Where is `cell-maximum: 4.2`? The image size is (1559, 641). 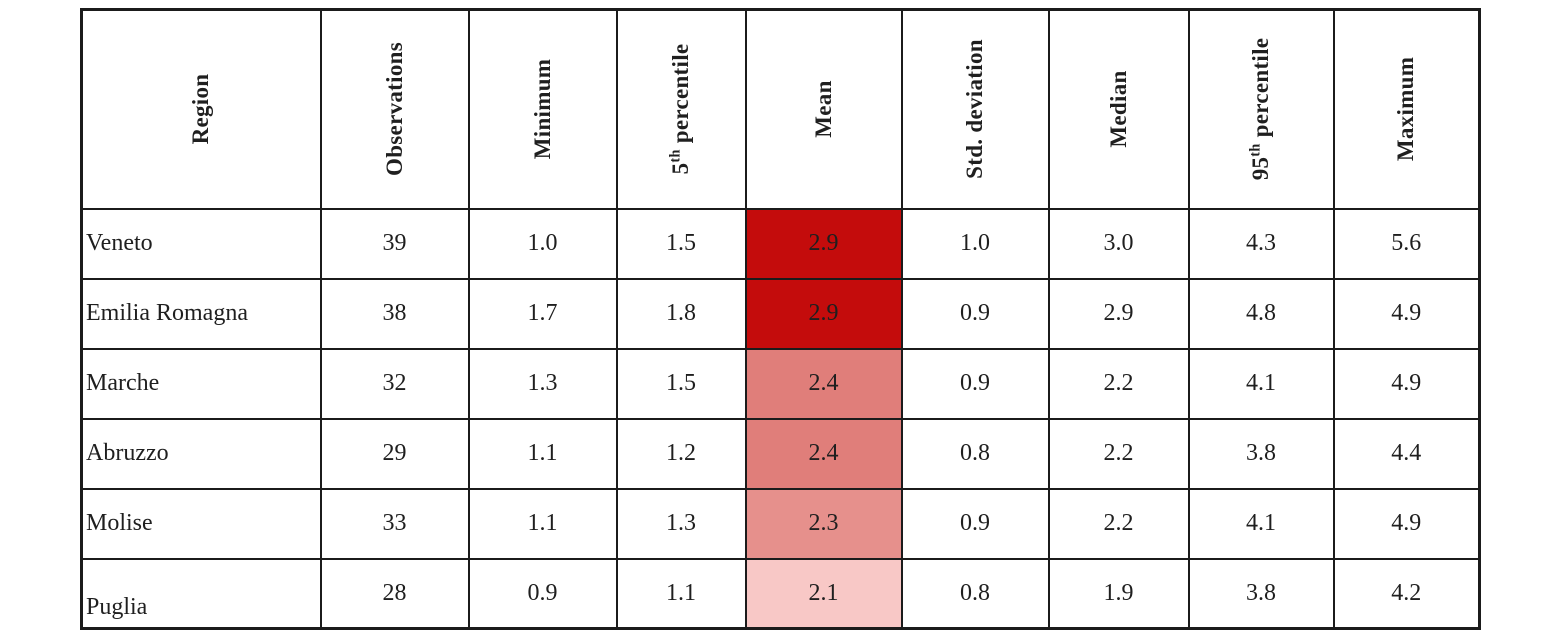
cell-maximum: 4.2 is located at coordinates (1406, 593).